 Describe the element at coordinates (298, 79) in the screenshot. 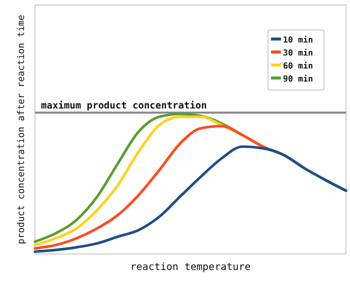

I see `legend-label: 90 min` at that location.